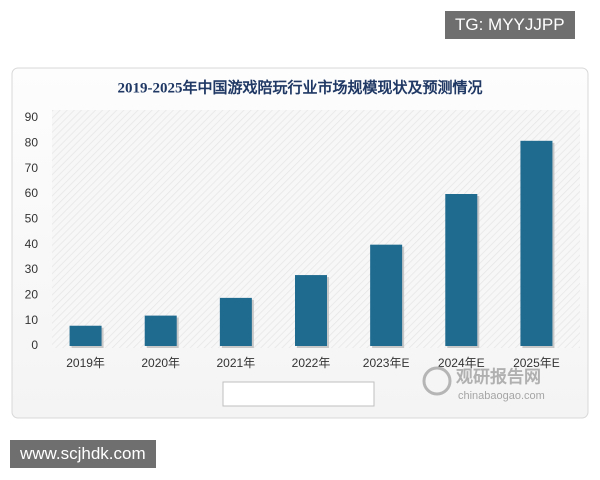 Image resolution: width=600 pixels, height=480 pixels. What do you see at coordinates (498, 376) in the screenshot?
I see `watermark-name: 观研报告网` at bounding box center [498, 376].